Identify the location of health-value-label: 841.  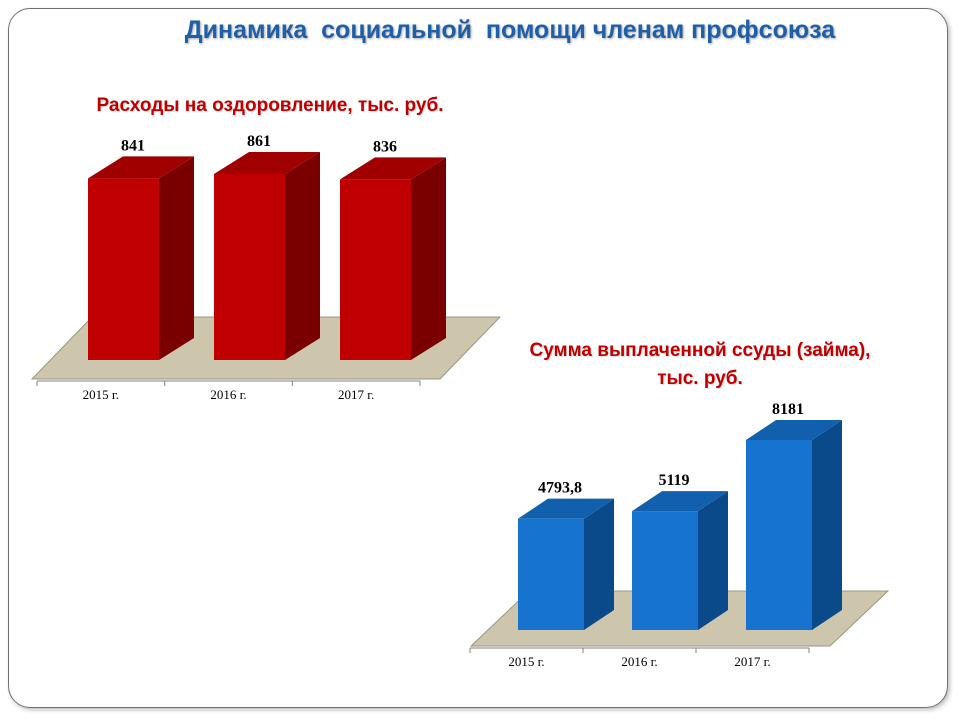
(133, 145).